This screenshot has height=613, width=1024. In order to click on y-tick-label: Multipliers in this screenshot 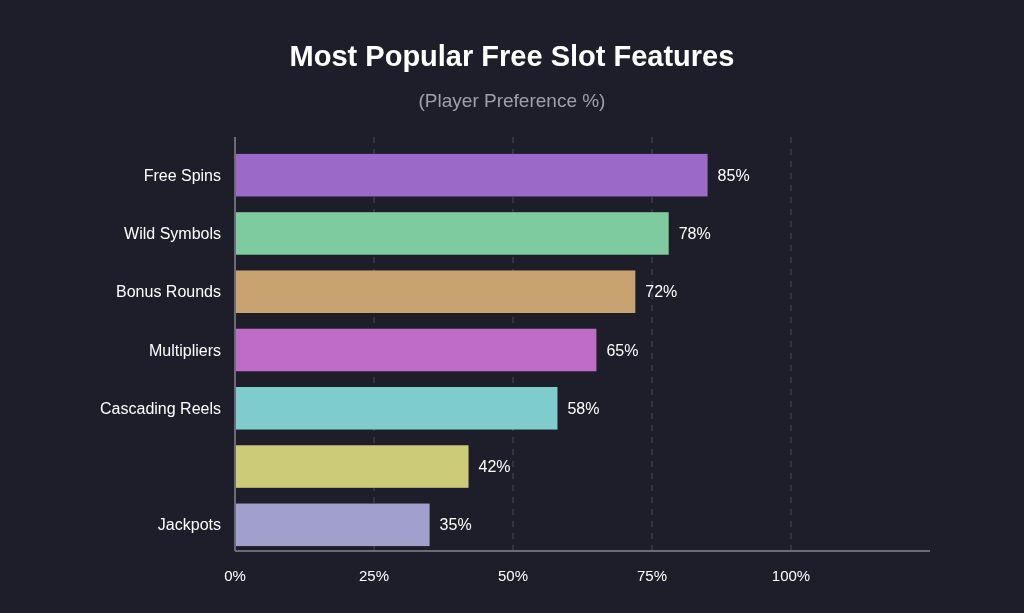, I will do `click(184, 350)`.